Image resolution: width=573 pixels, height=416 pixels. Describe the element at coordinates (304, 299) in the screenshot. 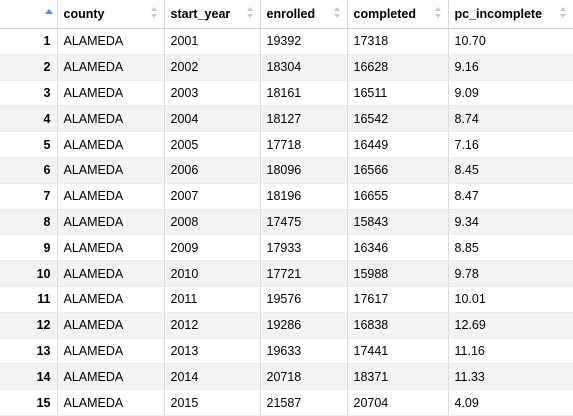

I see `enrolled-cell: 19576` at that location.